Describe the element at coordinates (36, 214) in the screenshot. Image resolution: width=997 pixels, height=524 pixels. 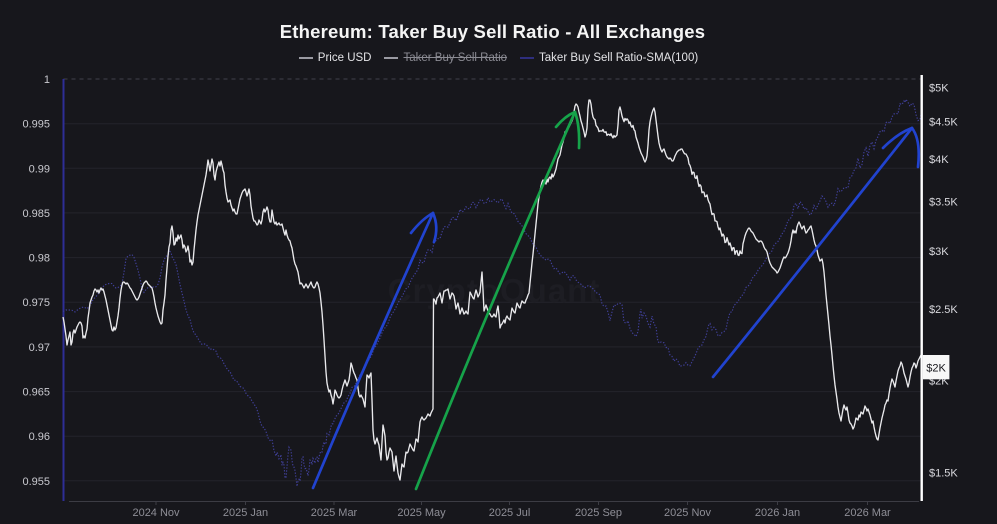
I see `svg-text: 0.985` at that location.